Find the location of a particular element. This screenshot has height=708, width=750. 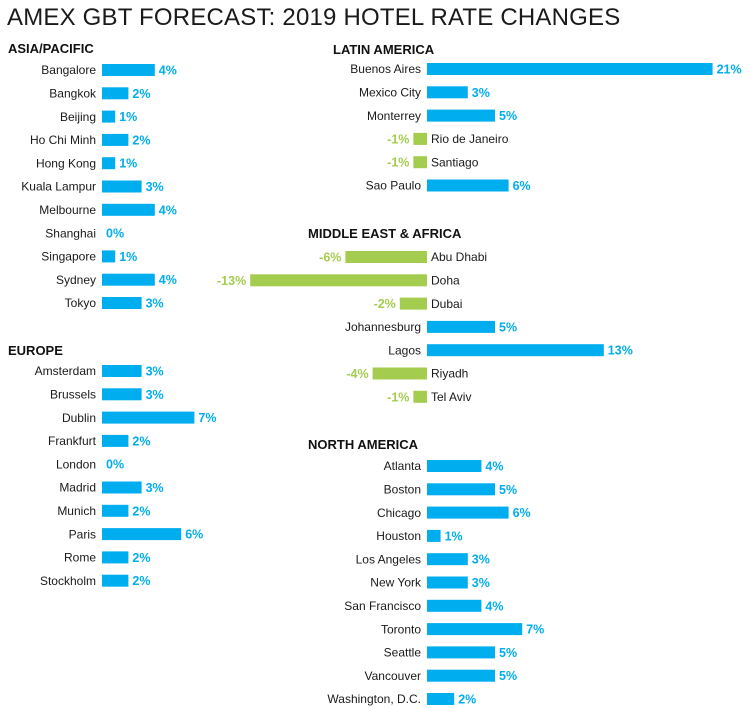

value-label-brussels: 3% is located at coordinates (155, 395).